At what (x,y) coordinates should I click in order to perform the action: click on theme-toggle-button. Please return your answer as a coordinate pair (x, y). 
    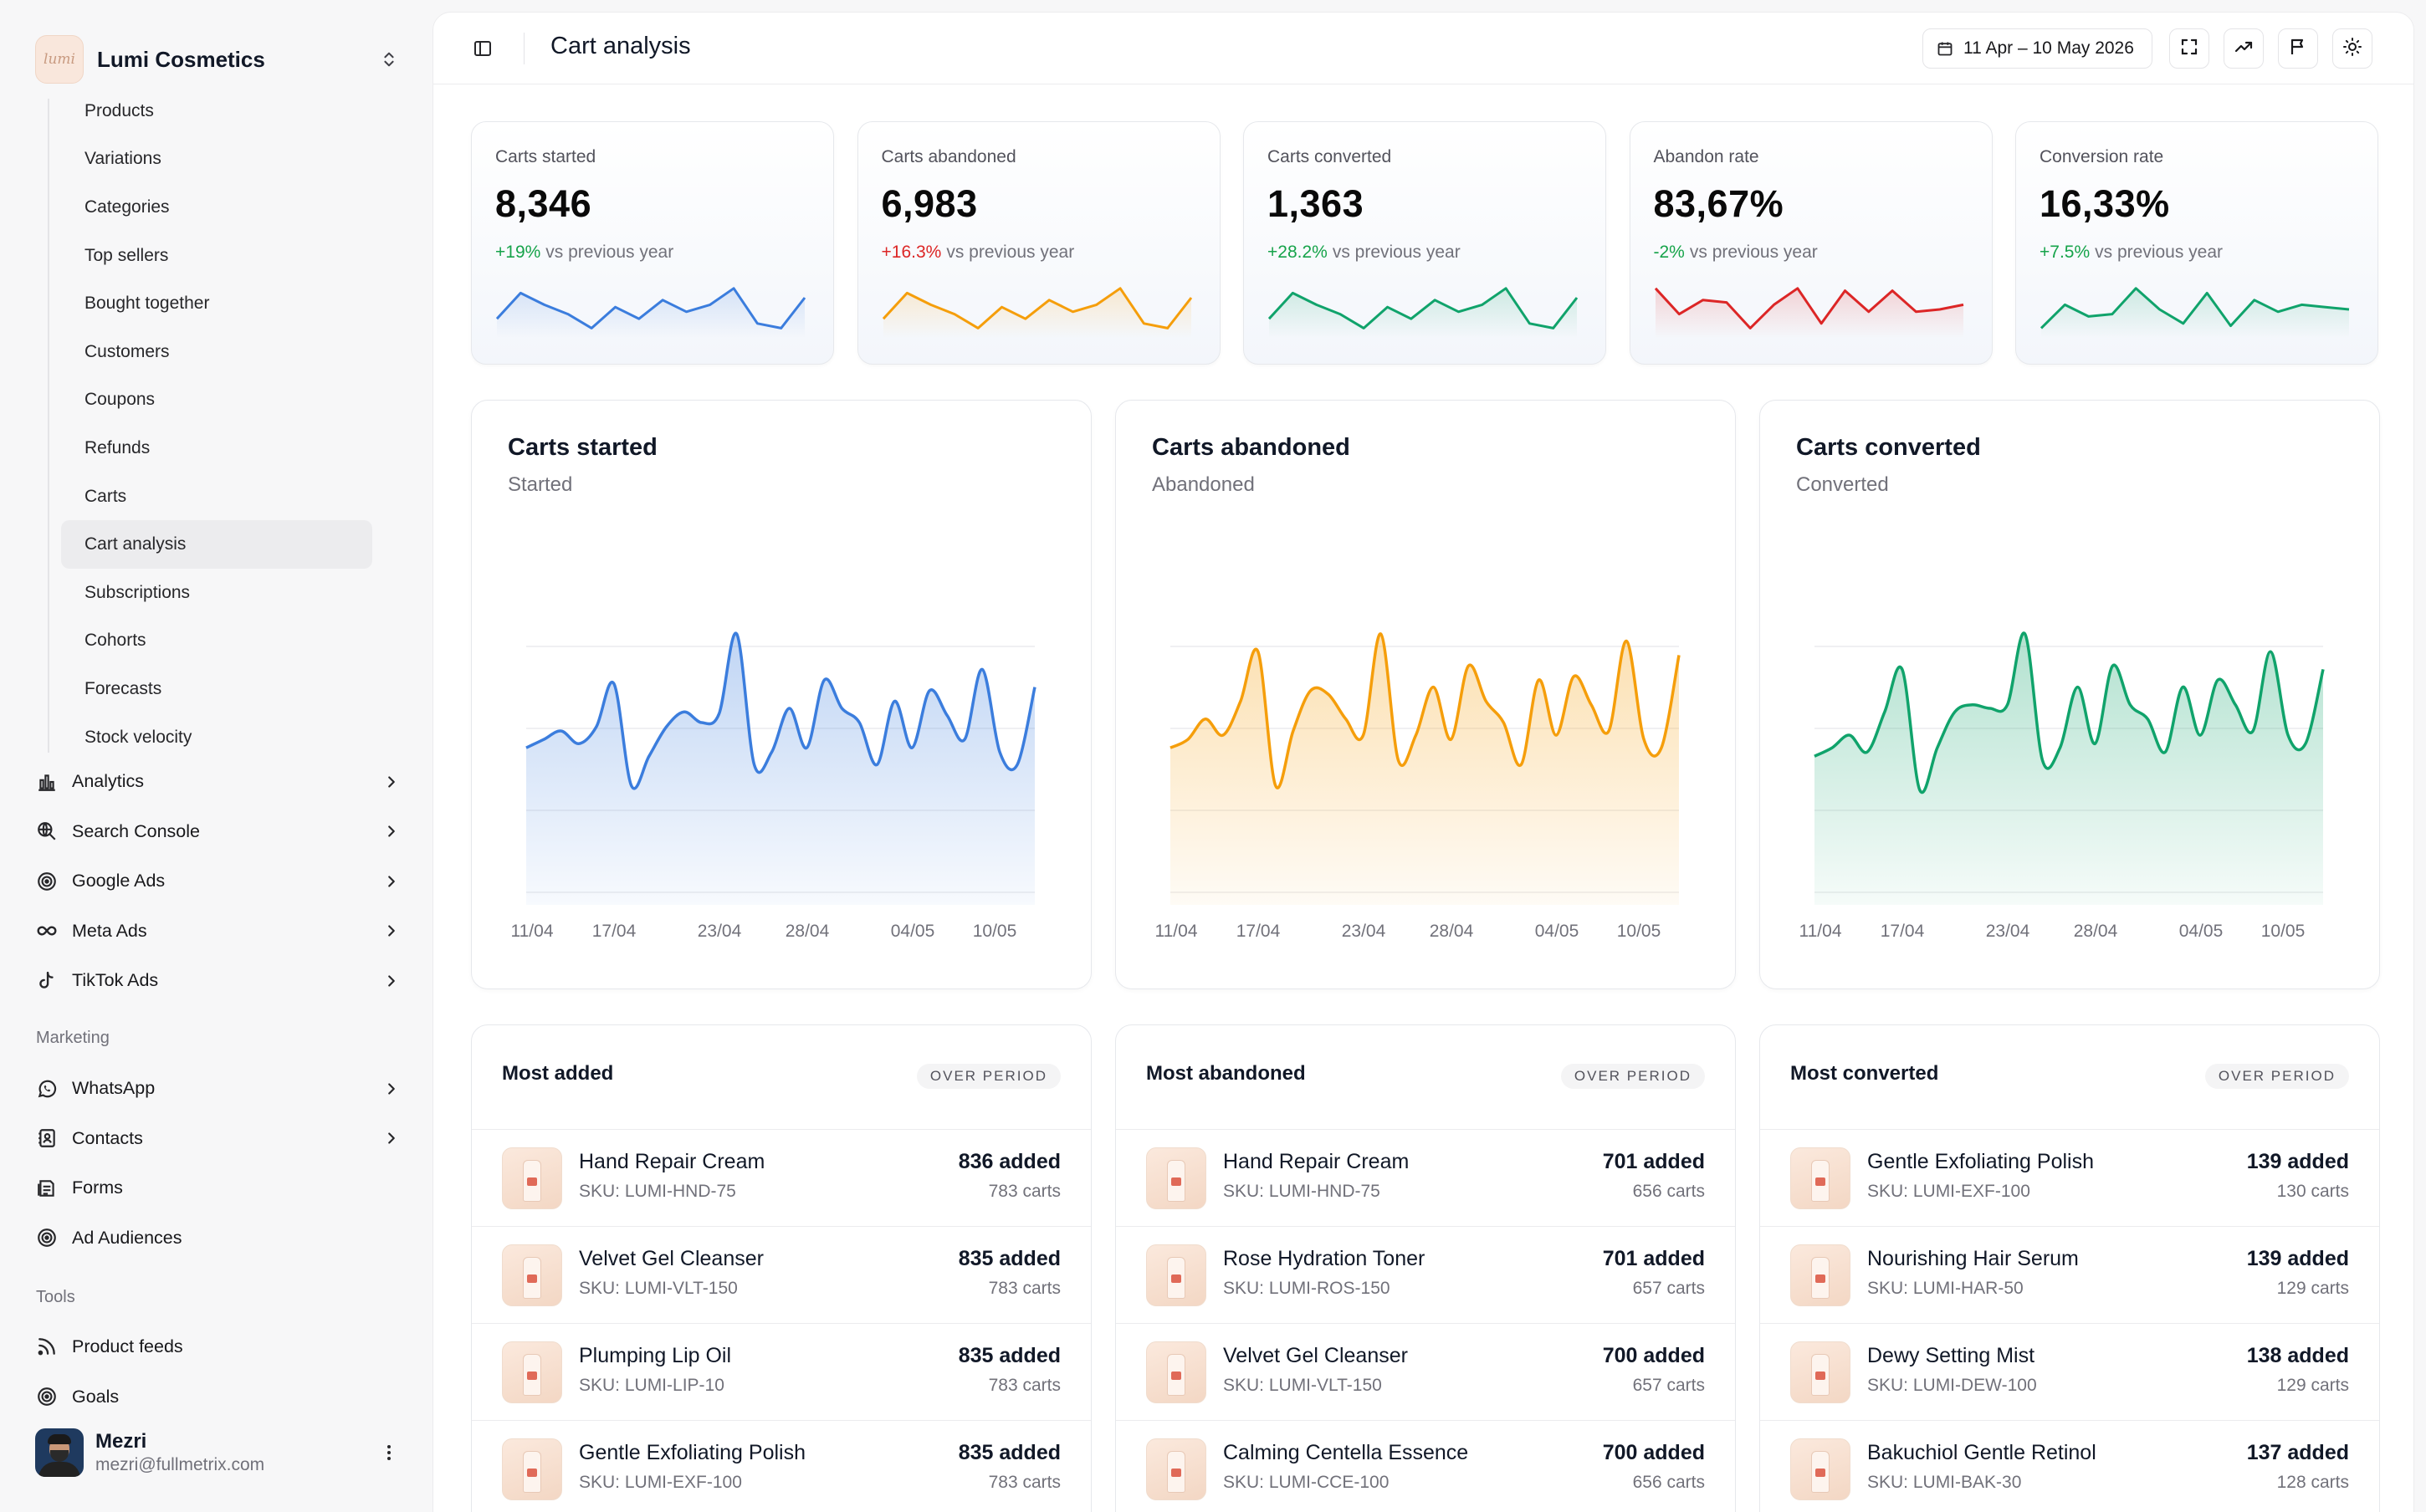
    Looking at the image, I should click on (2352, 48).